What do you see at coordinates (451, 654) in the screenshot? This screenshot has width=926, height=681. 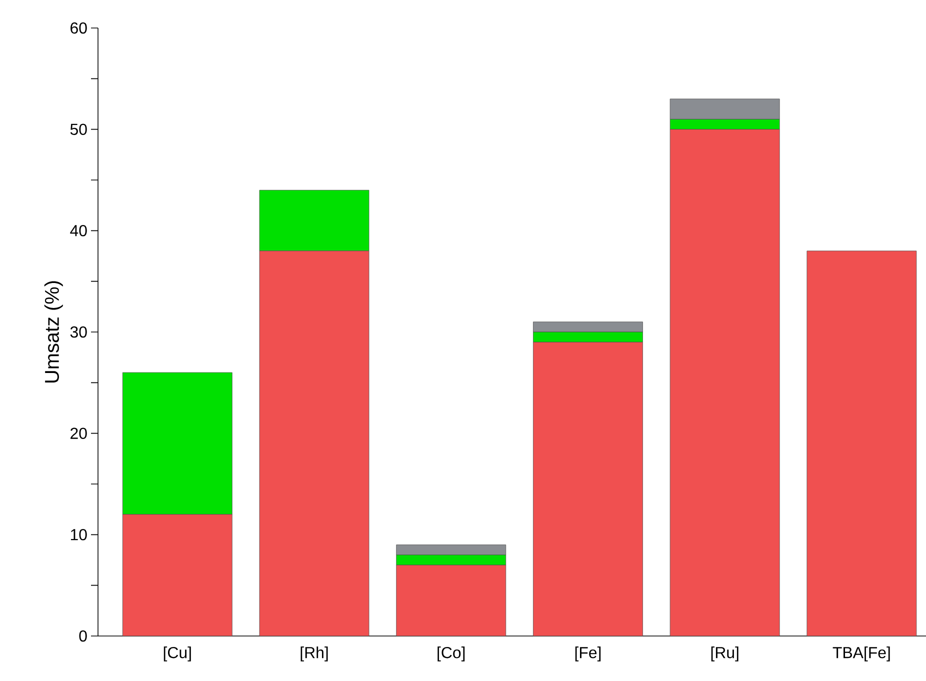 I see `x-tick-label: [Co]` at bounding box center [451, 654].